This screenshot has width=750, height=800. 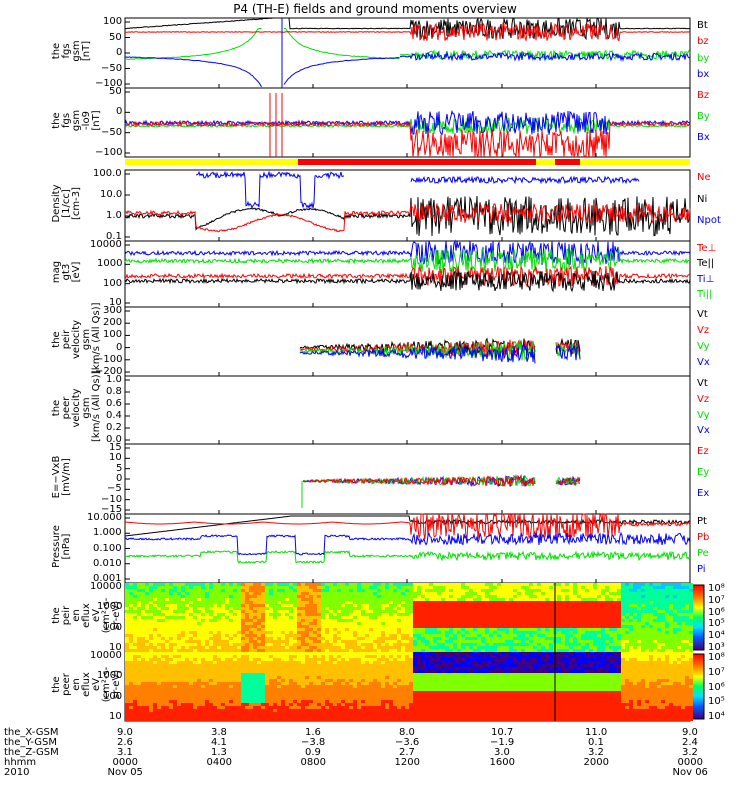 What do you see at coordinates (407, 32) in the screenshot?
I see `series-bz` at bounding box center [407, 32].